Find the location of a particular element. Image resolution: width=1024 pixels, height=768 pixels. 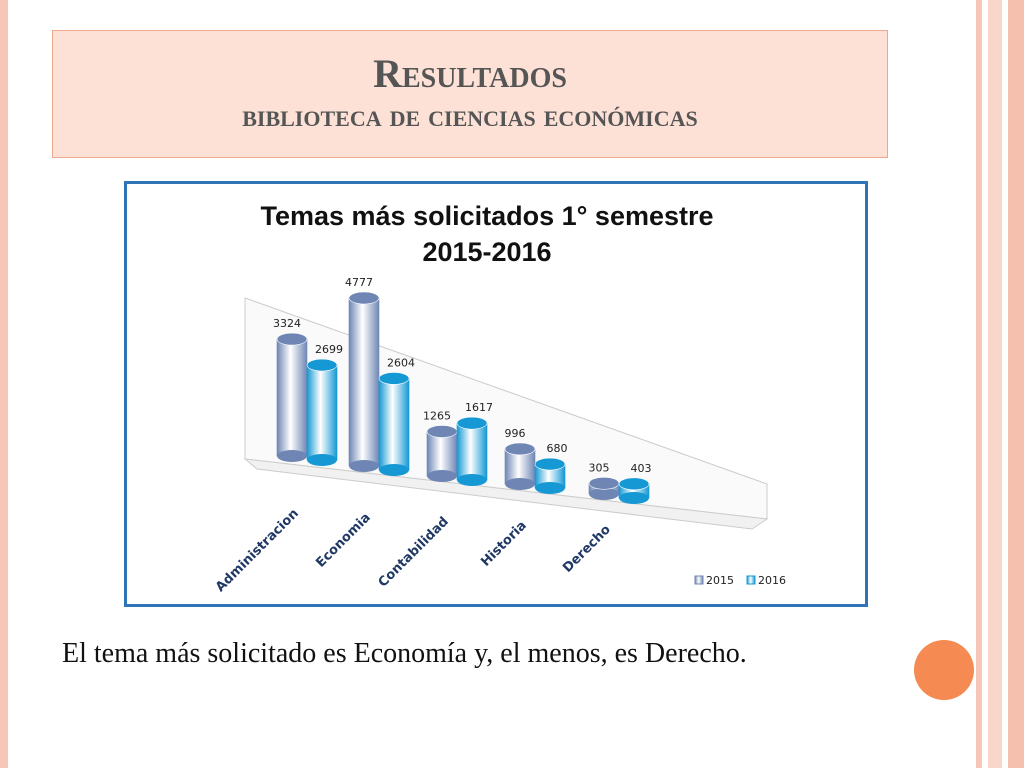

data-label: 3324 is located at coordinates (287, 323).